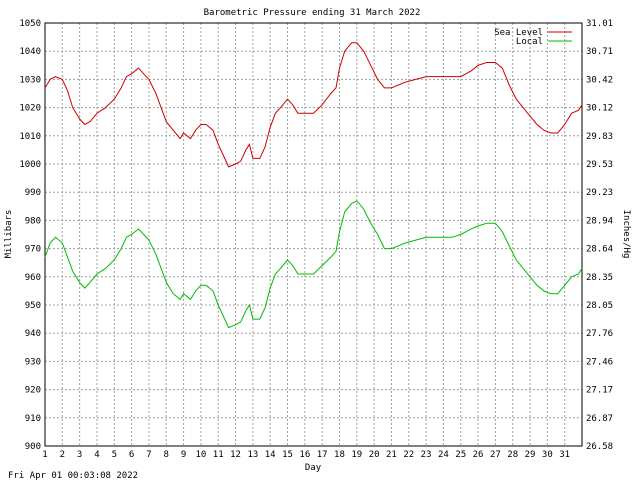 This screenshot has height=480, width=640. I want to click on x-tick-label: 27, so click(495, 455).